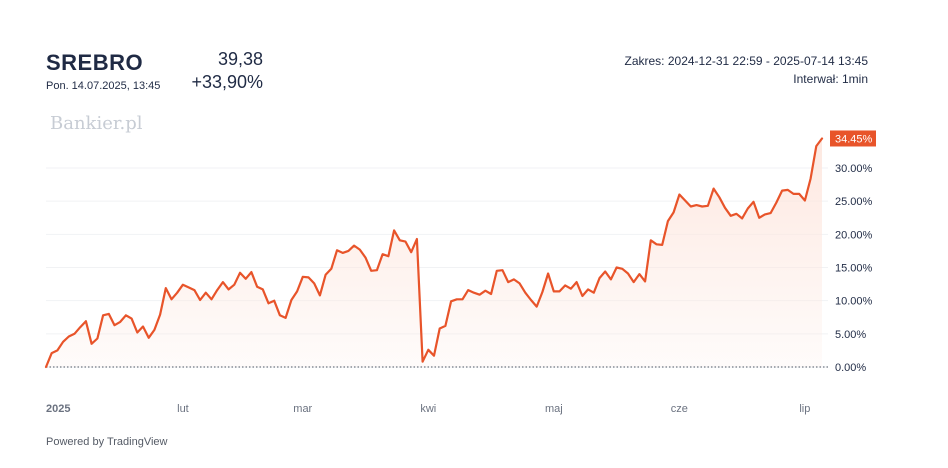 Image resolution: width=948 pixels, height=468 pixels. What do you see at coordinates (854, 302) in the screenshot?
I see `y-tick-label: 10.00%` at bounding box center [854, 302].